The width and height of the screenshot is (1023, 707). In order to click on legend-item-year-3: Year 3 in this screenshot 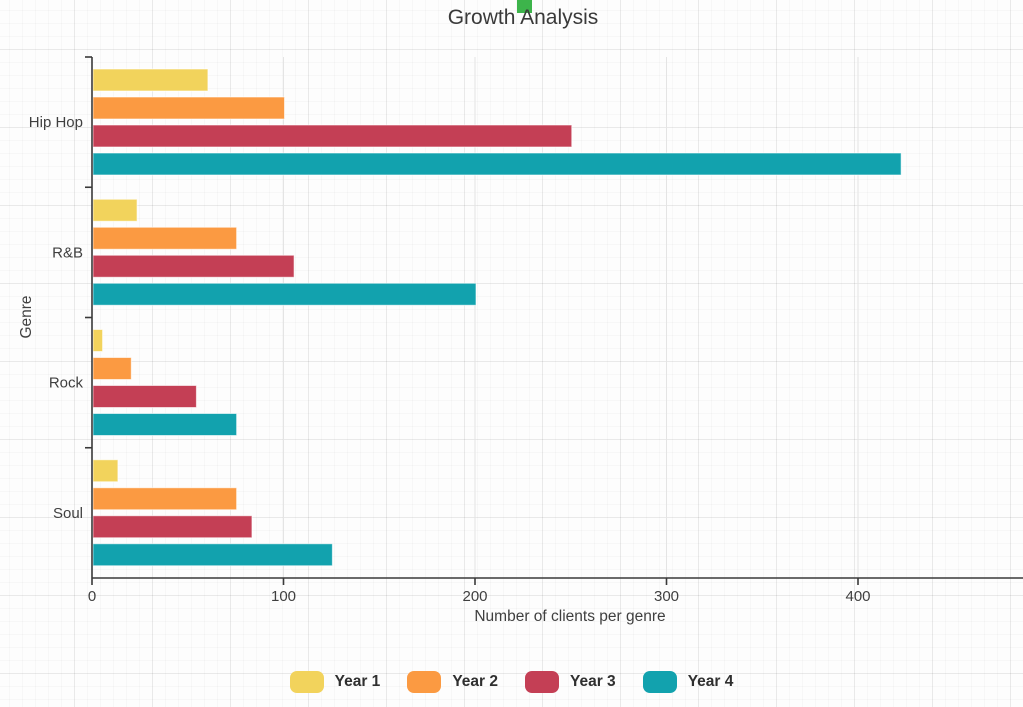, I will do `click(570, 682)`.